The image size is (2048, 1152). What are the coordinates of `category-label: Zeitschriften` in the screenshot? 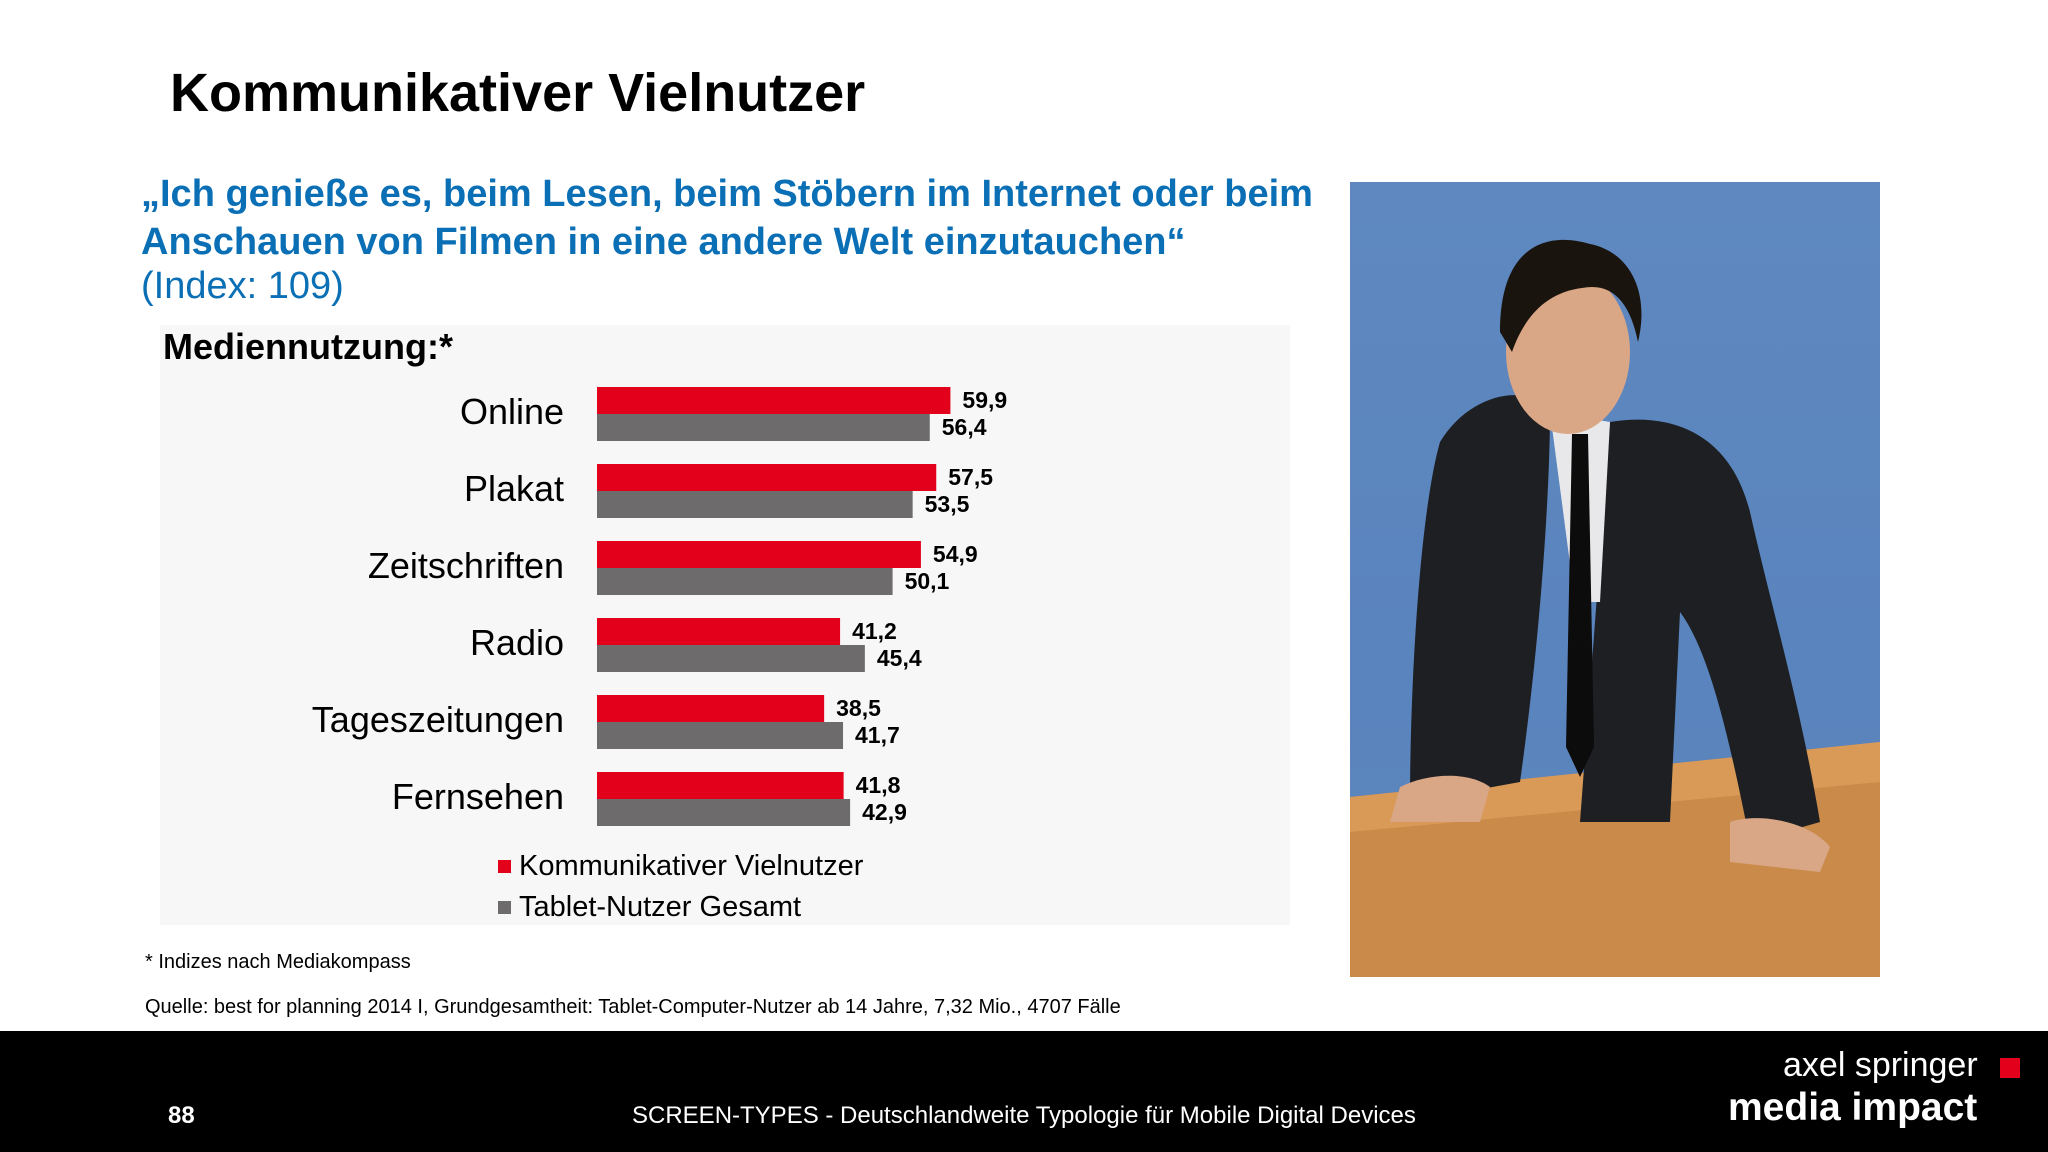 It's located at (466, 565).